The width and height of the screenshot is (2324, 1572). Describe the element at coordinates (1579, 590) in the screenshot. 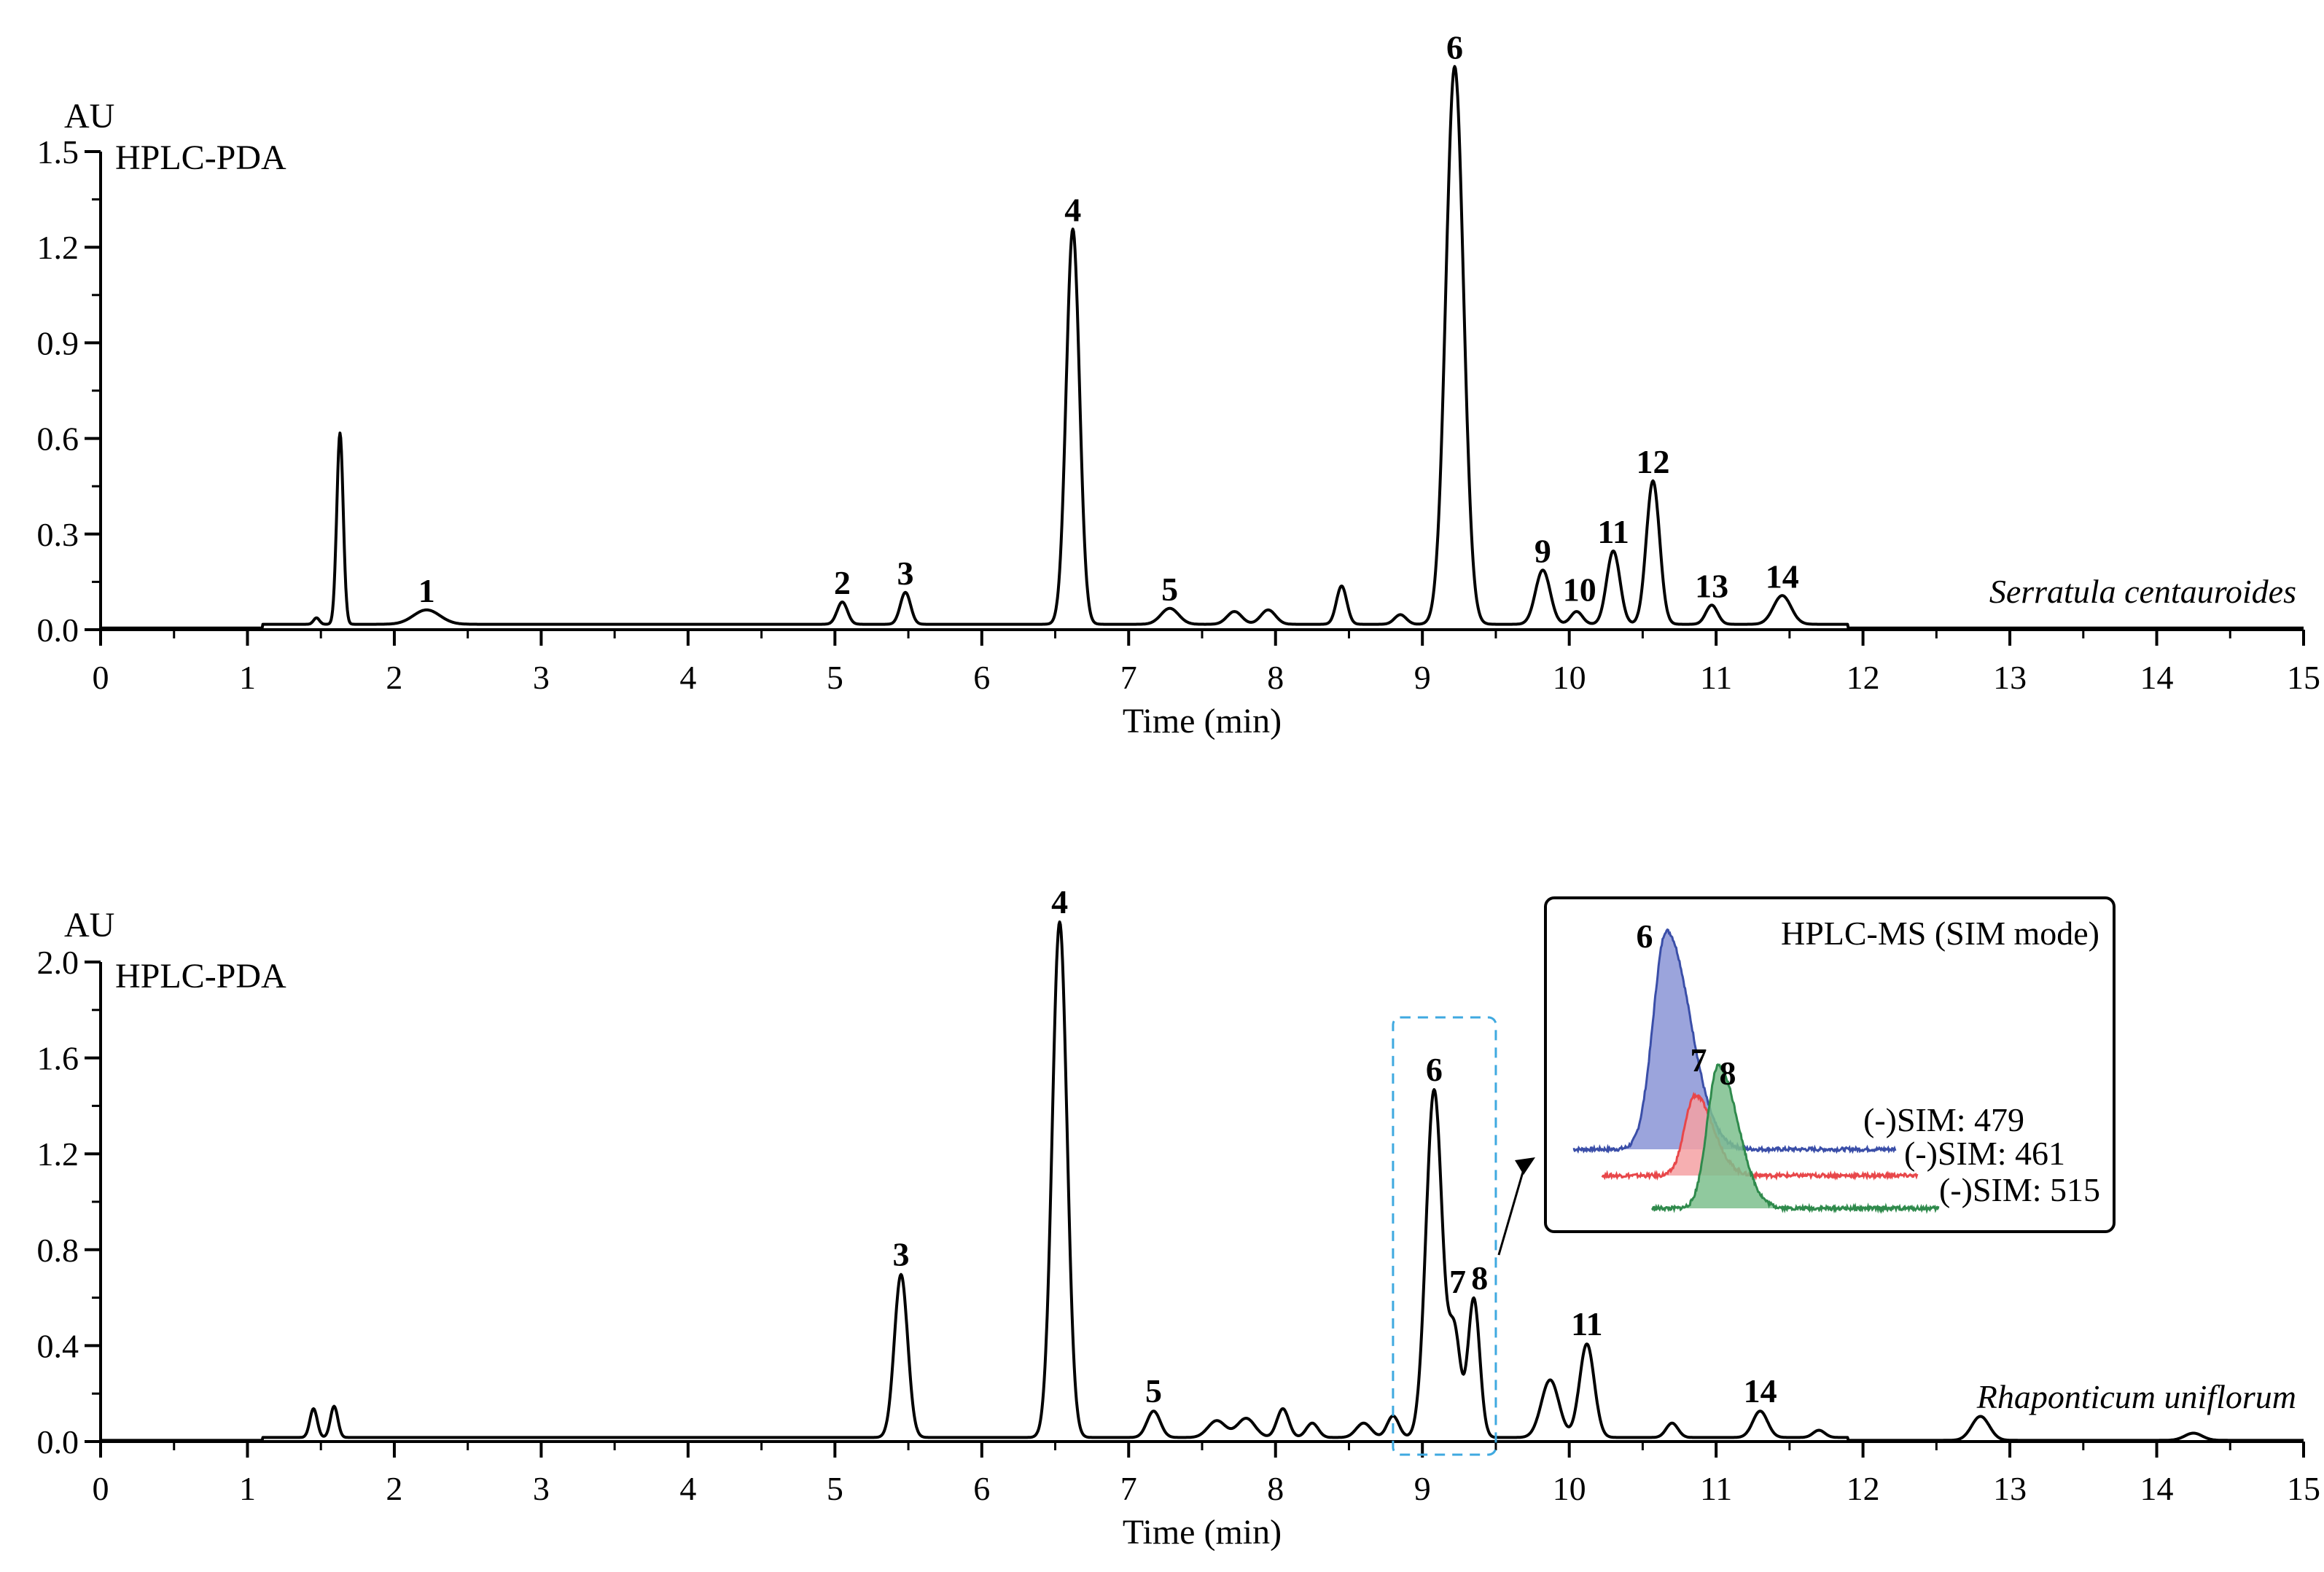

I see `peak-label: 10` at that location.